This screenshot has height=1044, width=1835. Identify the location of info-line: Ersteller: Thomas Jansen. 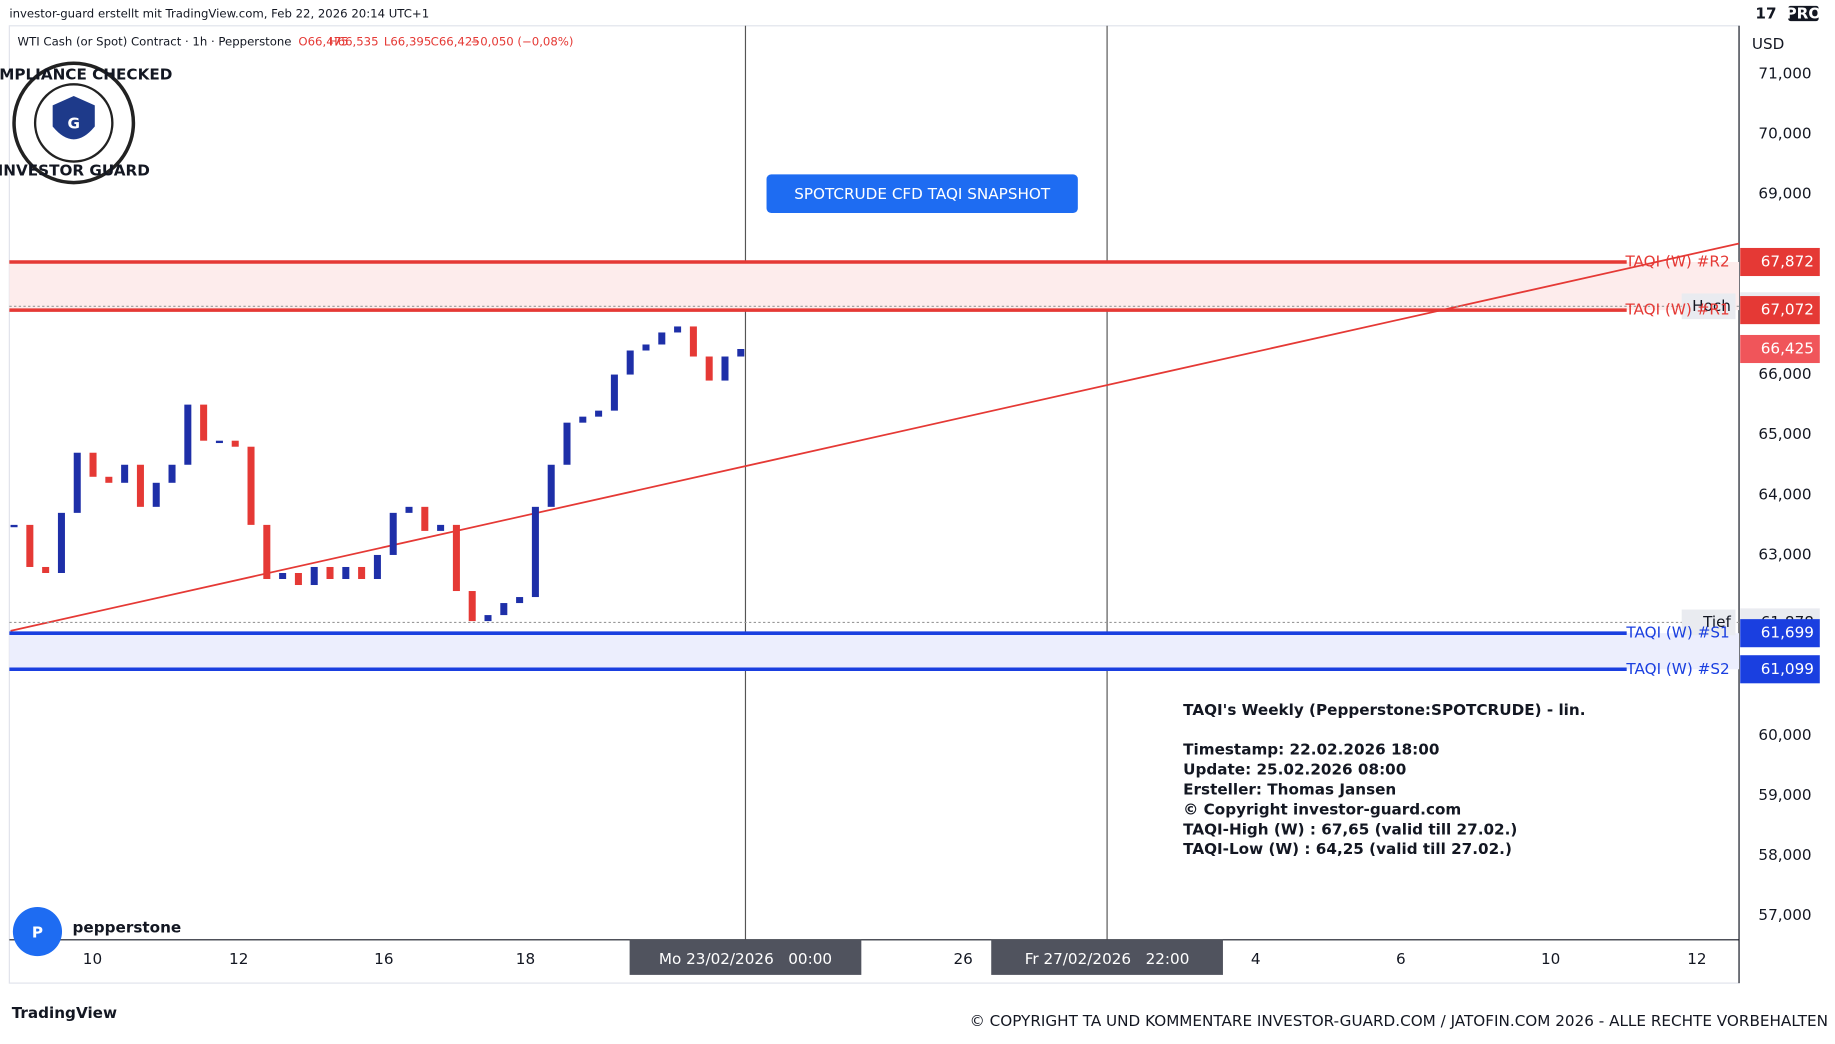
(1289, 789).